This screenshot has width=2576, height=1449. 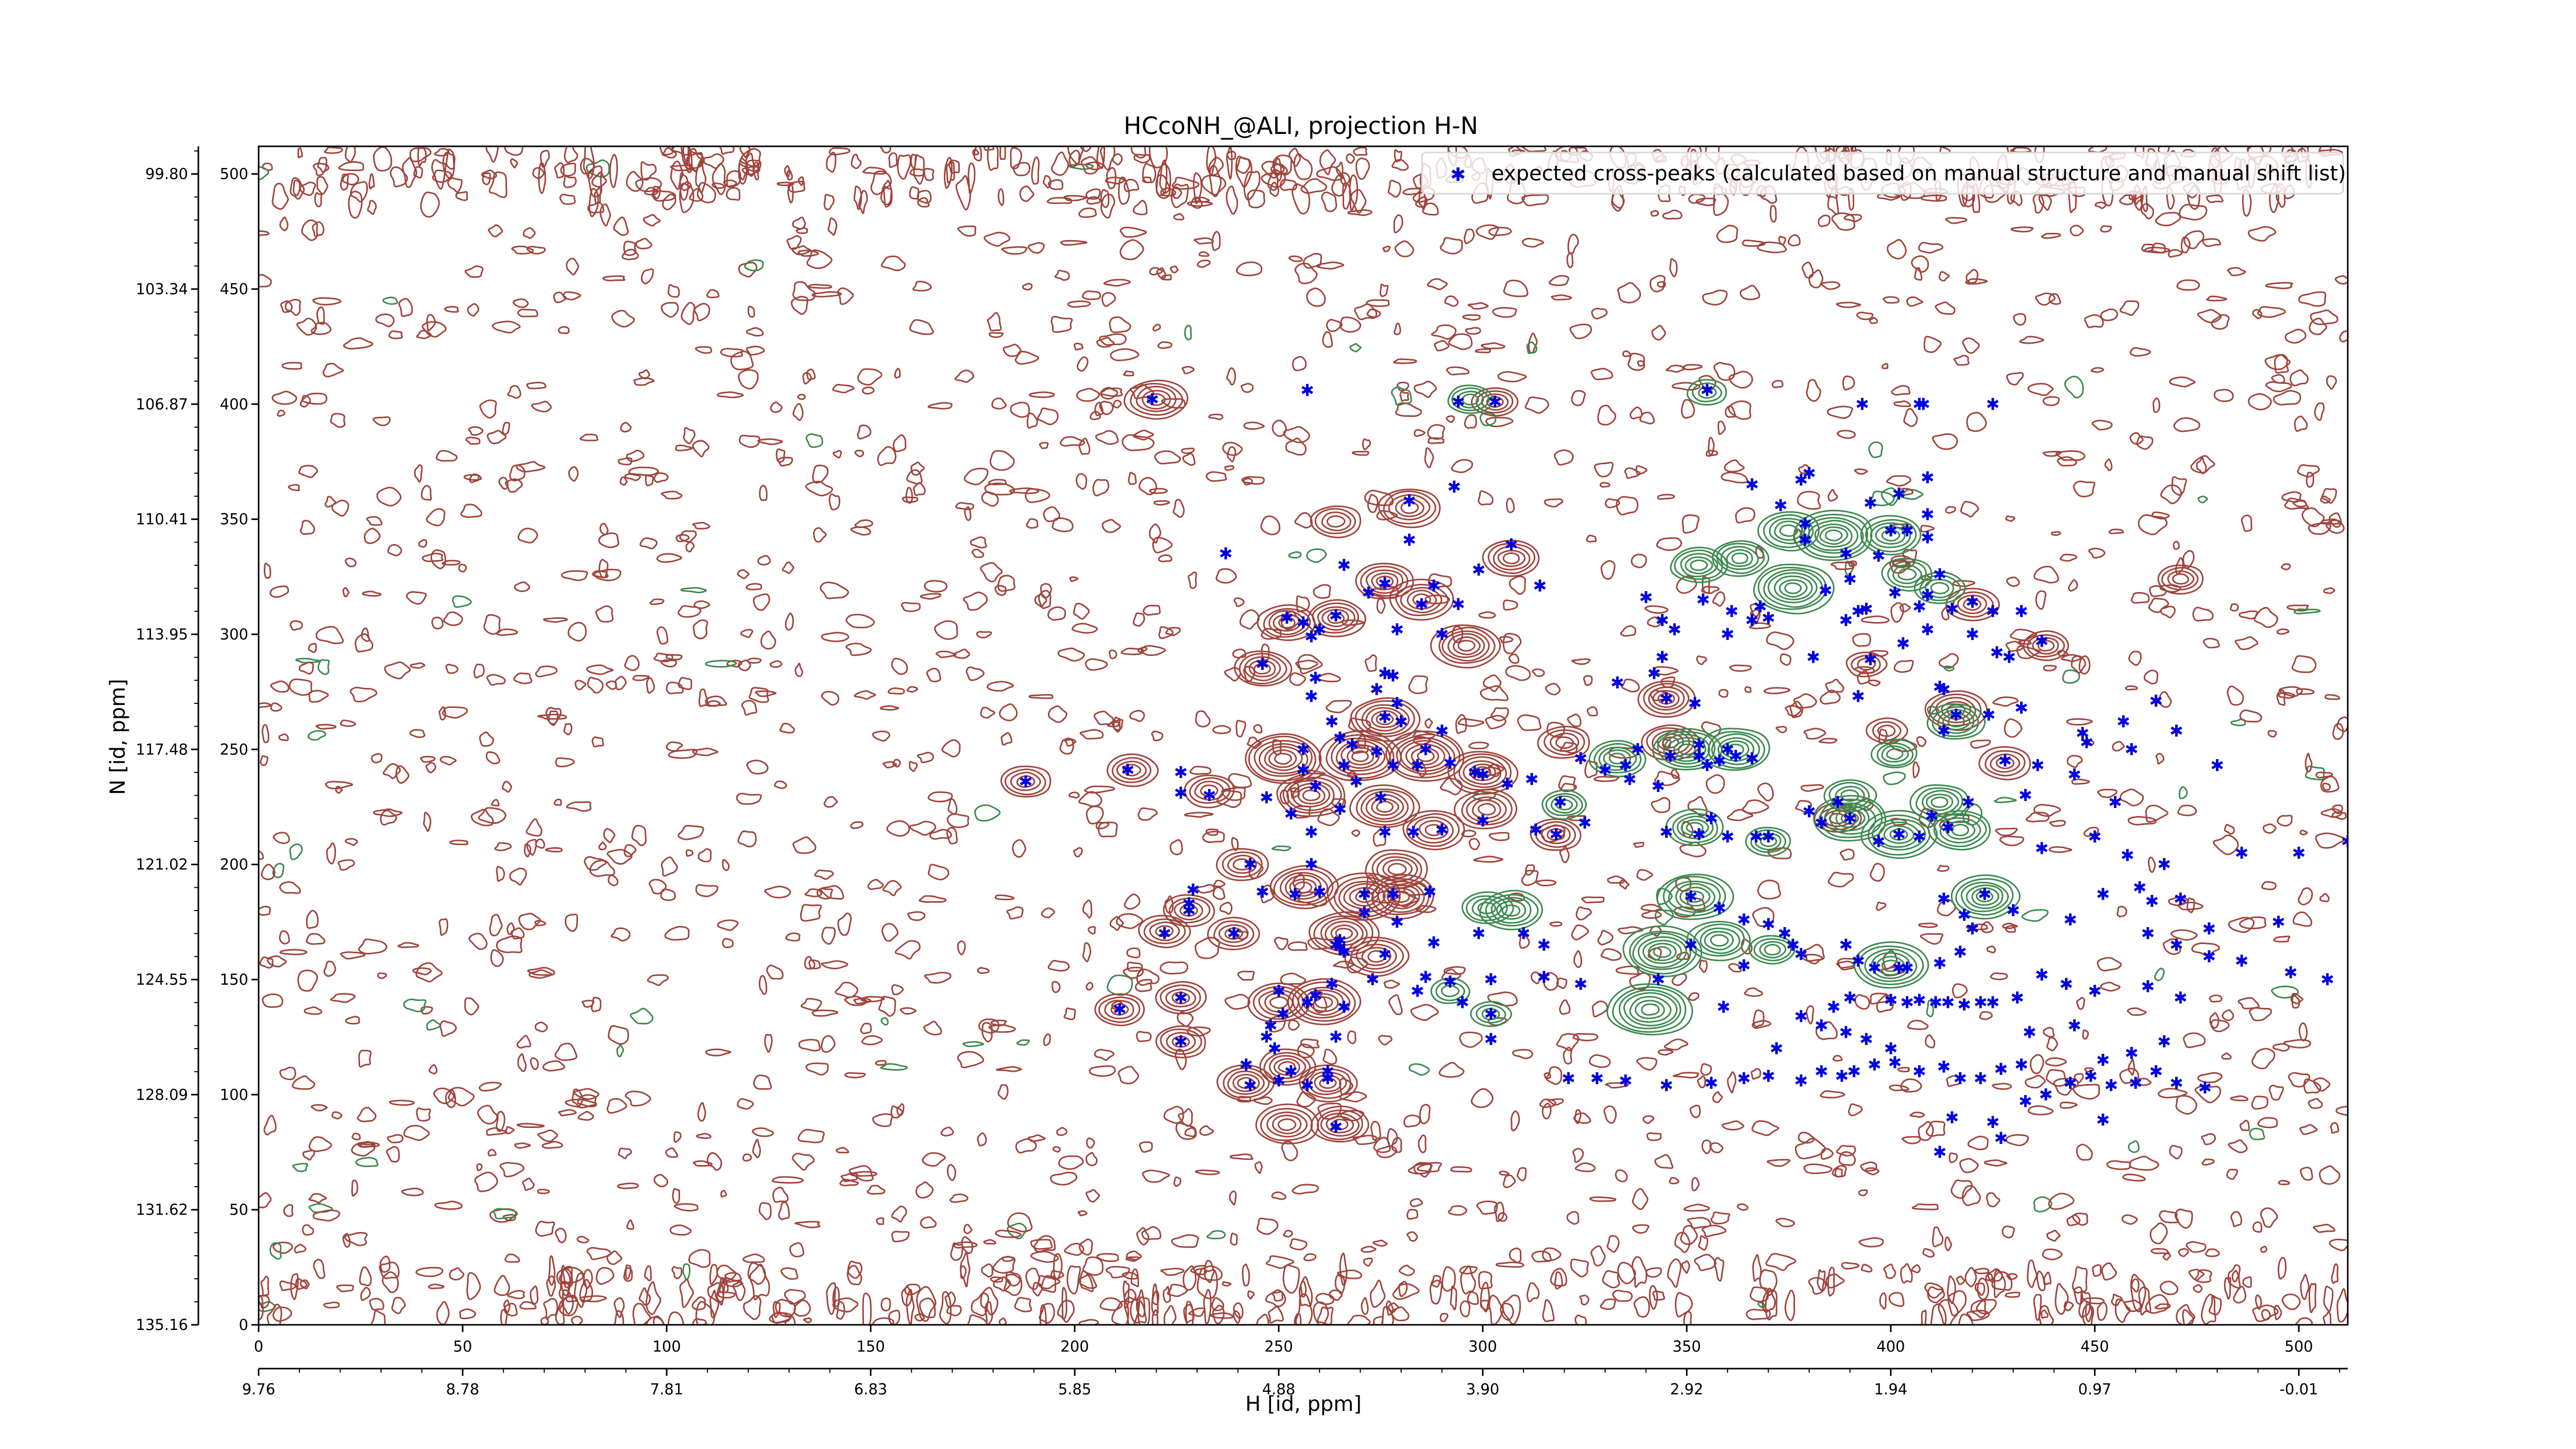 I want to click on x-ppm-tick-label: 8.78, so click(x=463, y=1389).